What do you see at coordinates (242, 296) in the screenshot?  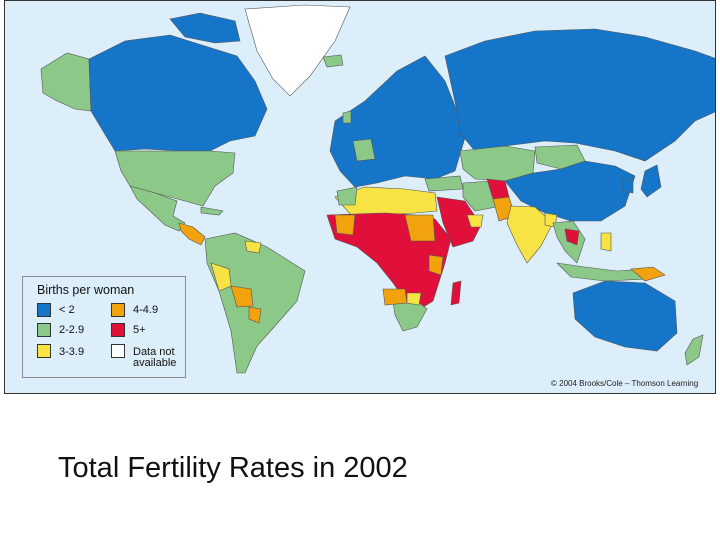 I see `region-bolivia` at bounding box center [242, 296].